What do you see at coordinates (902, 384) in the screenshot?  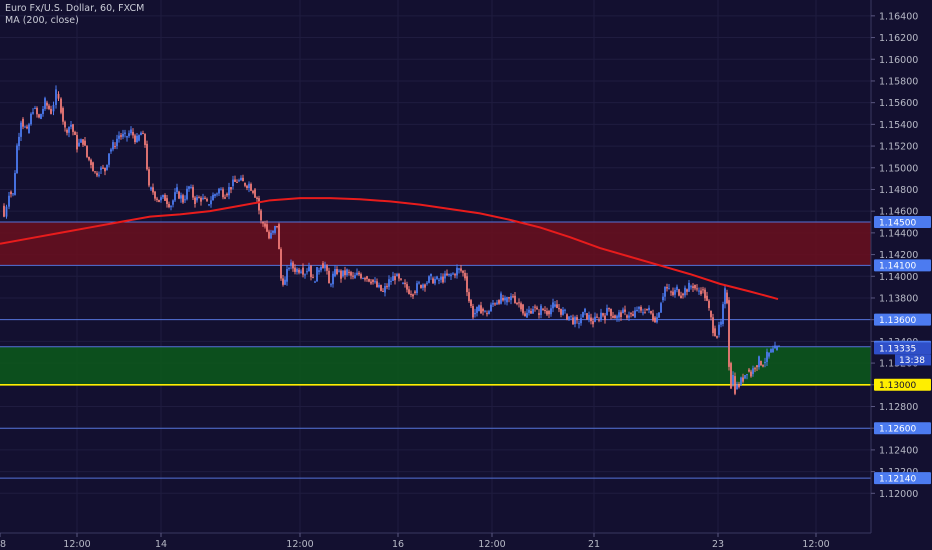 I see `support-price-badge` at bounding box center [902, 384].